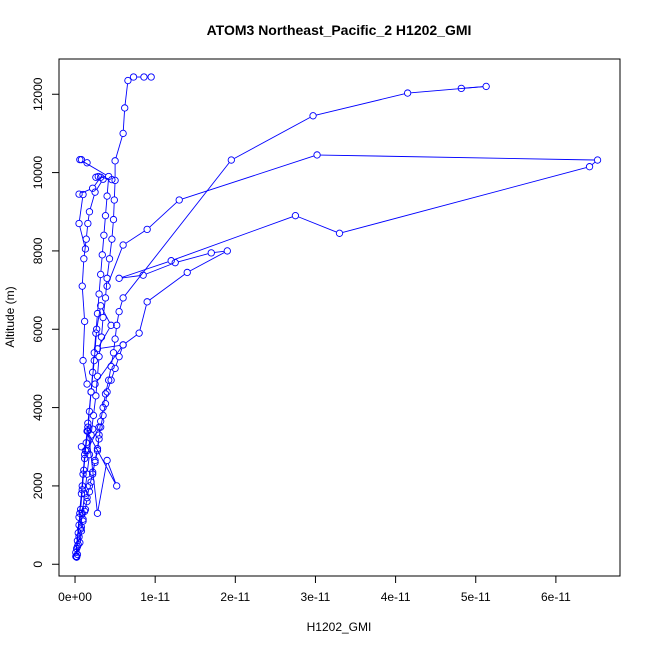 The image size is (650, 650). I want to click on y-axis-label: Altitude (m), so click(10, 316).